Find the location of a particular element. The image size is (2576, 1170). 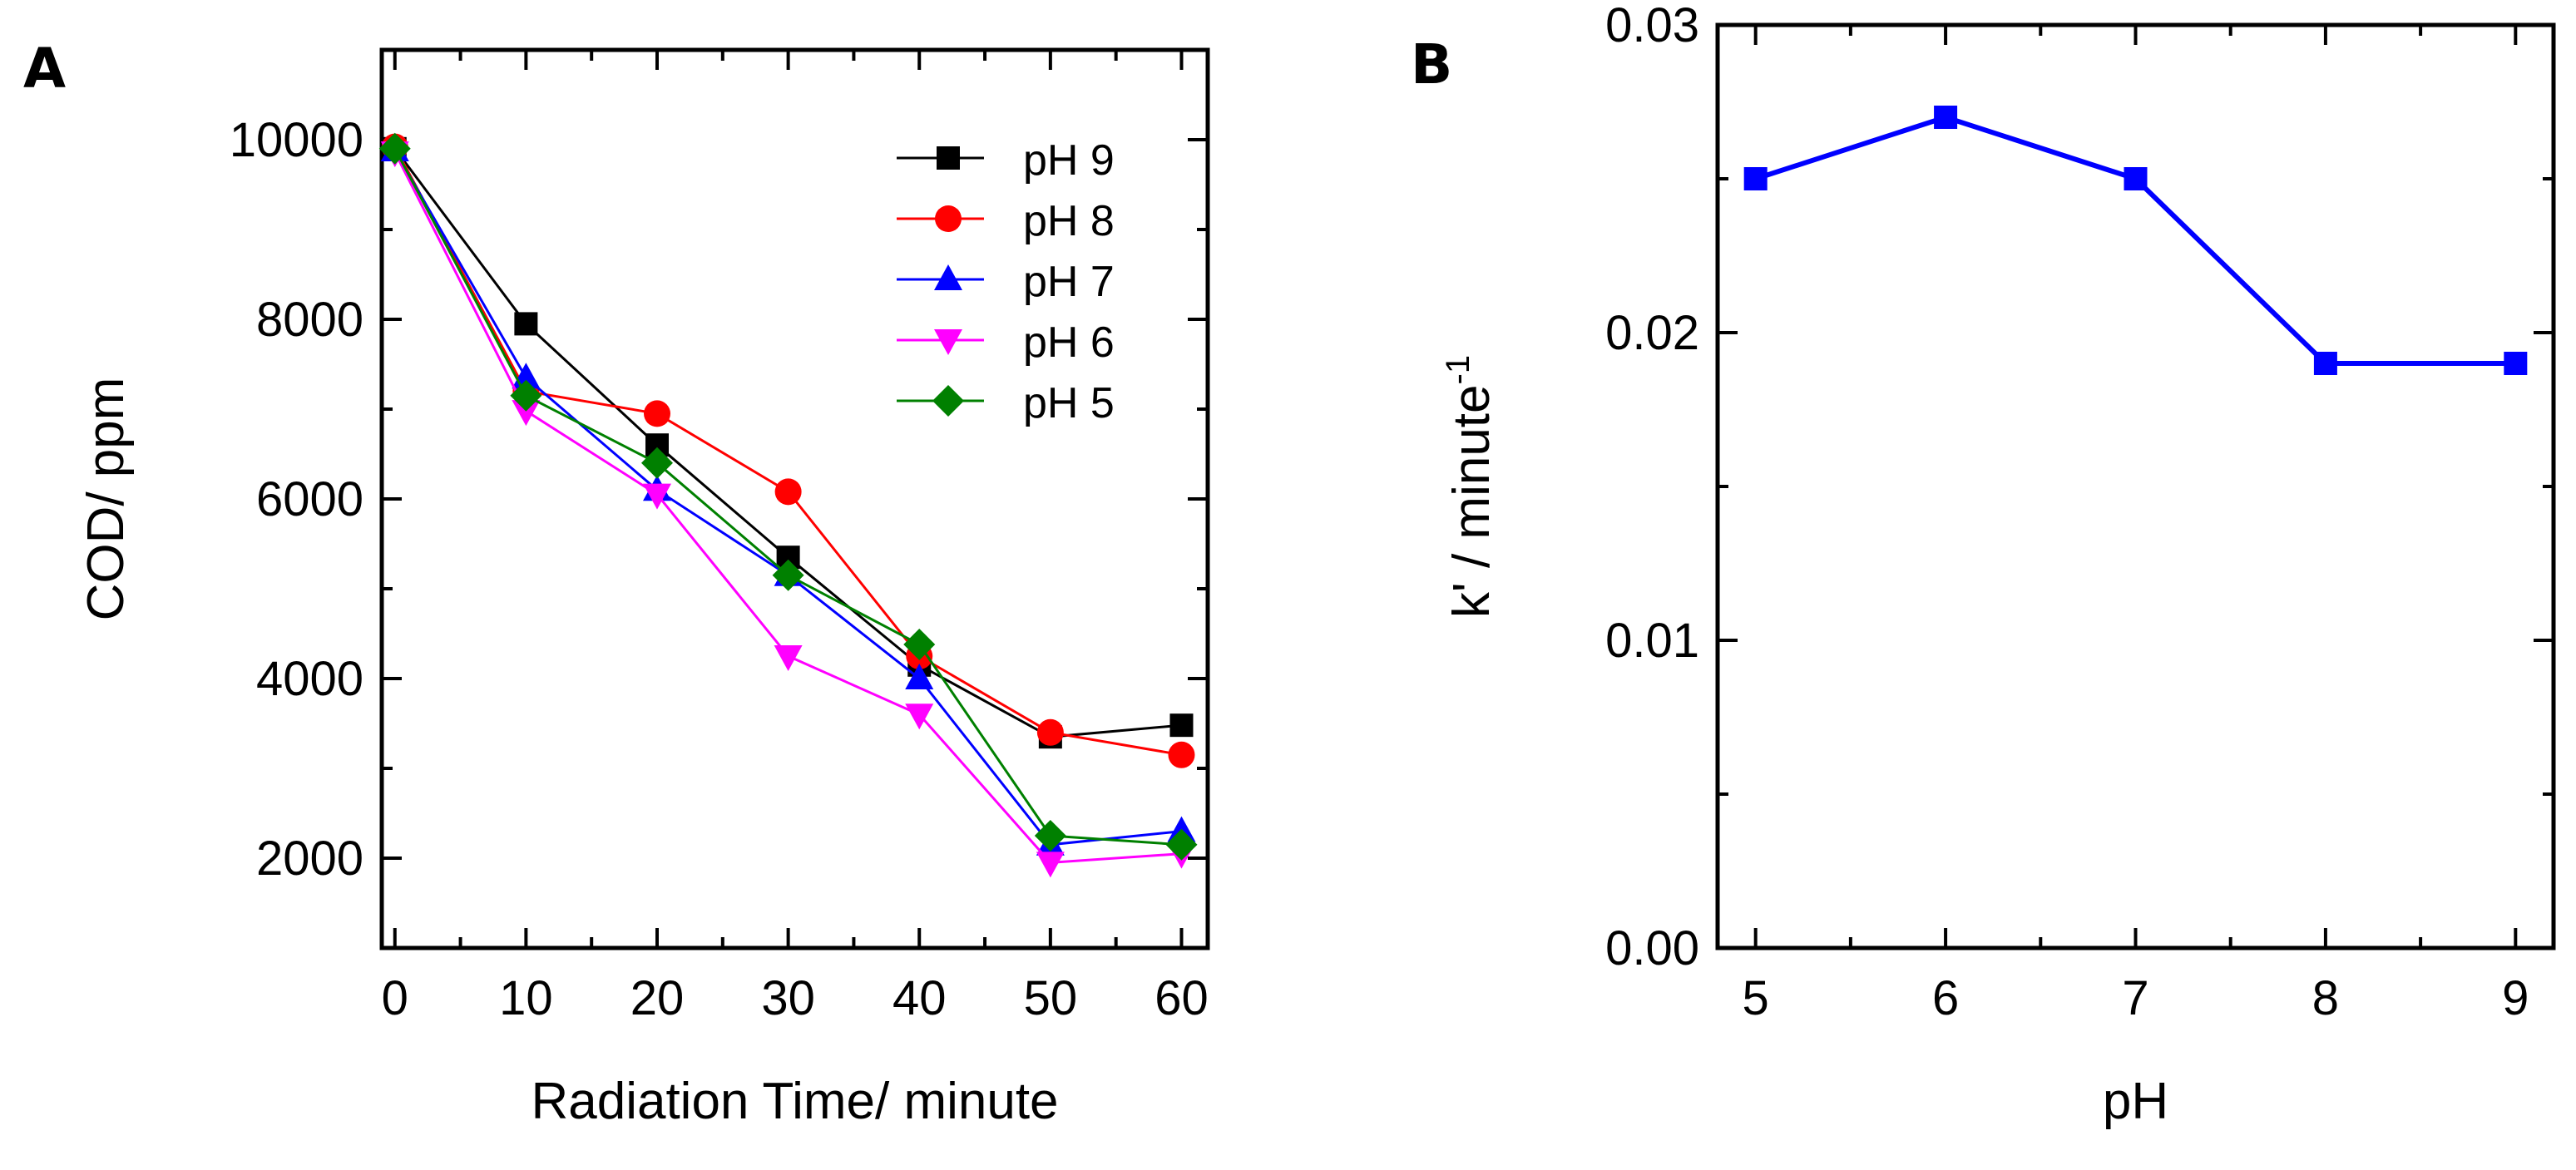

y-tick-label: 0.00 is located at coordinates (1652, 948).